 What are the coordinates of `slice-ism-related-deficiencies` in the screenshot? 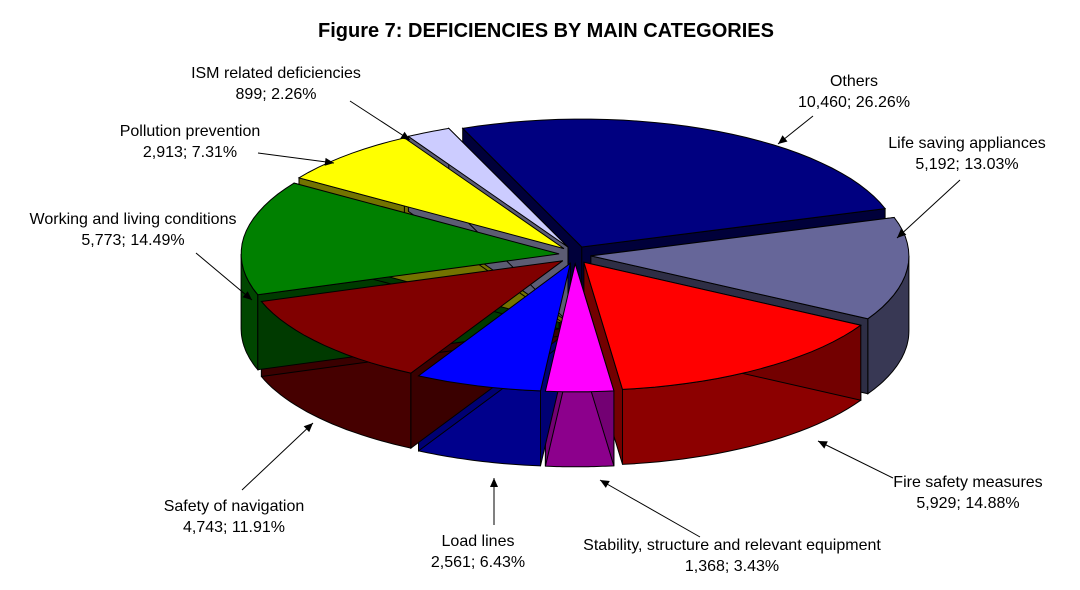 It's located at (488, 187).